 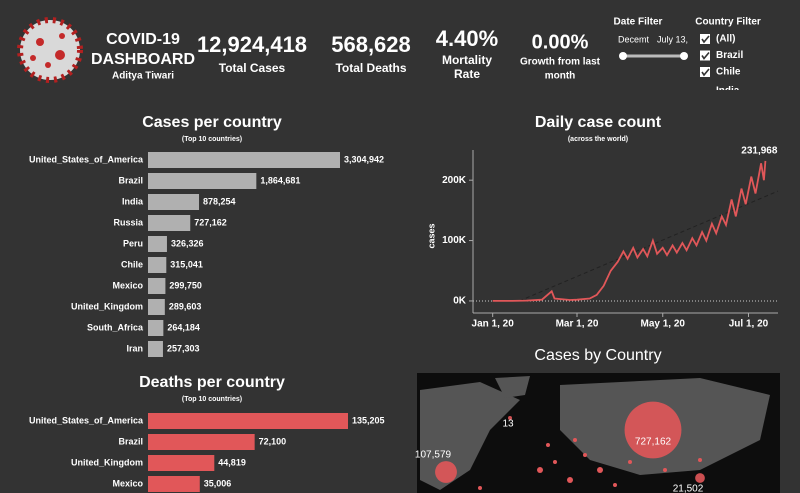 I want to click on kpi-value: 0.00%, so click(x=560, y=42).